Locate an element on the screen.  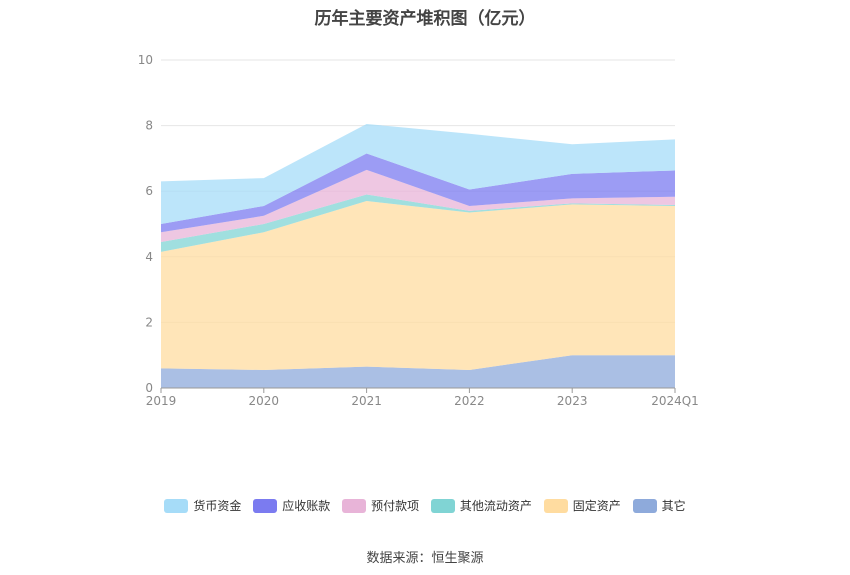
source-note: 数据来源：恒生聚源 is located at coordinates (425, 558).